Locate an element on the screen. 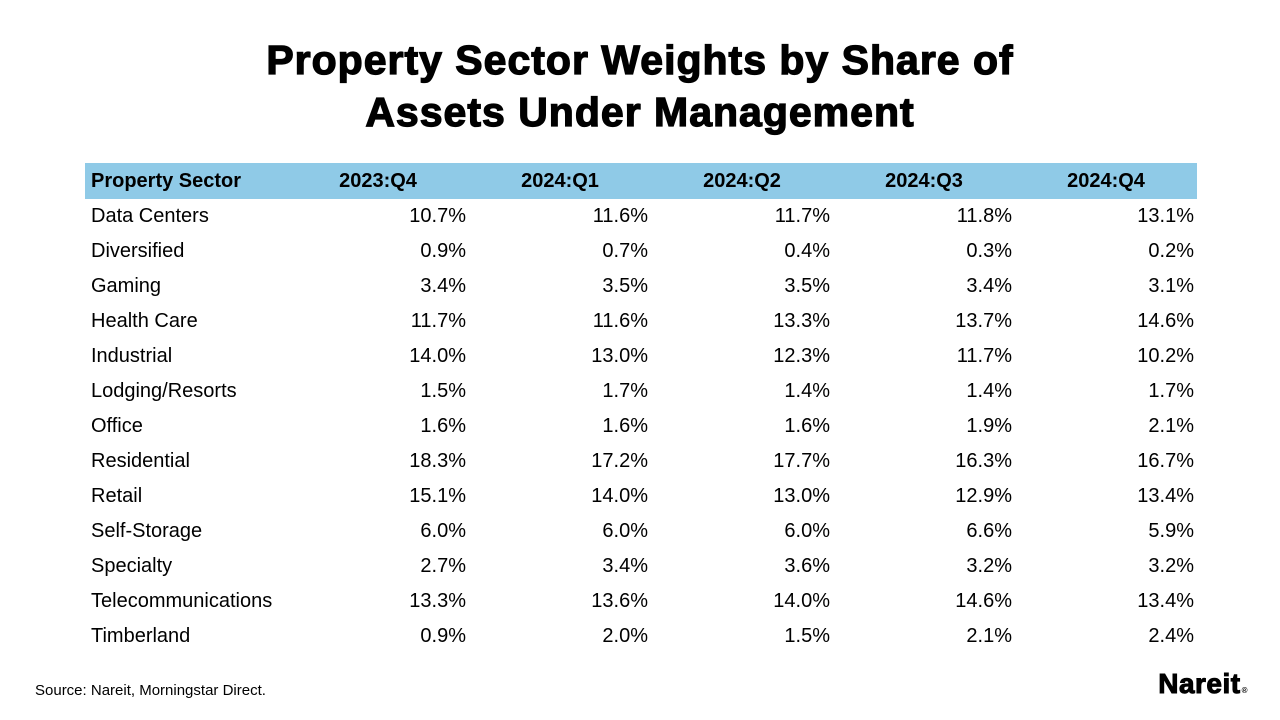  value-cell: 12.3% is located at coordinates (801, 356).